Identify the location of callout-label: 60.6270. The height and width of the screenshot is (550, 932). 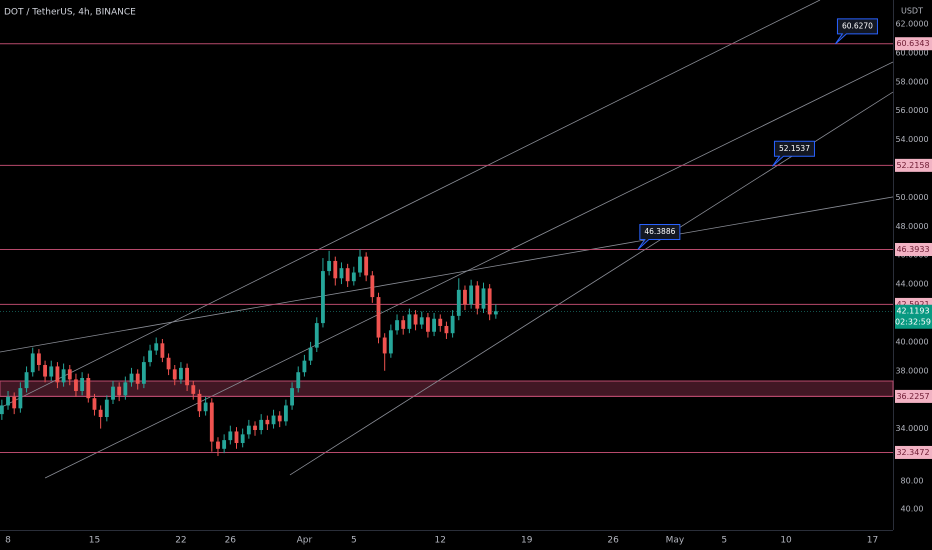
(857, 25).